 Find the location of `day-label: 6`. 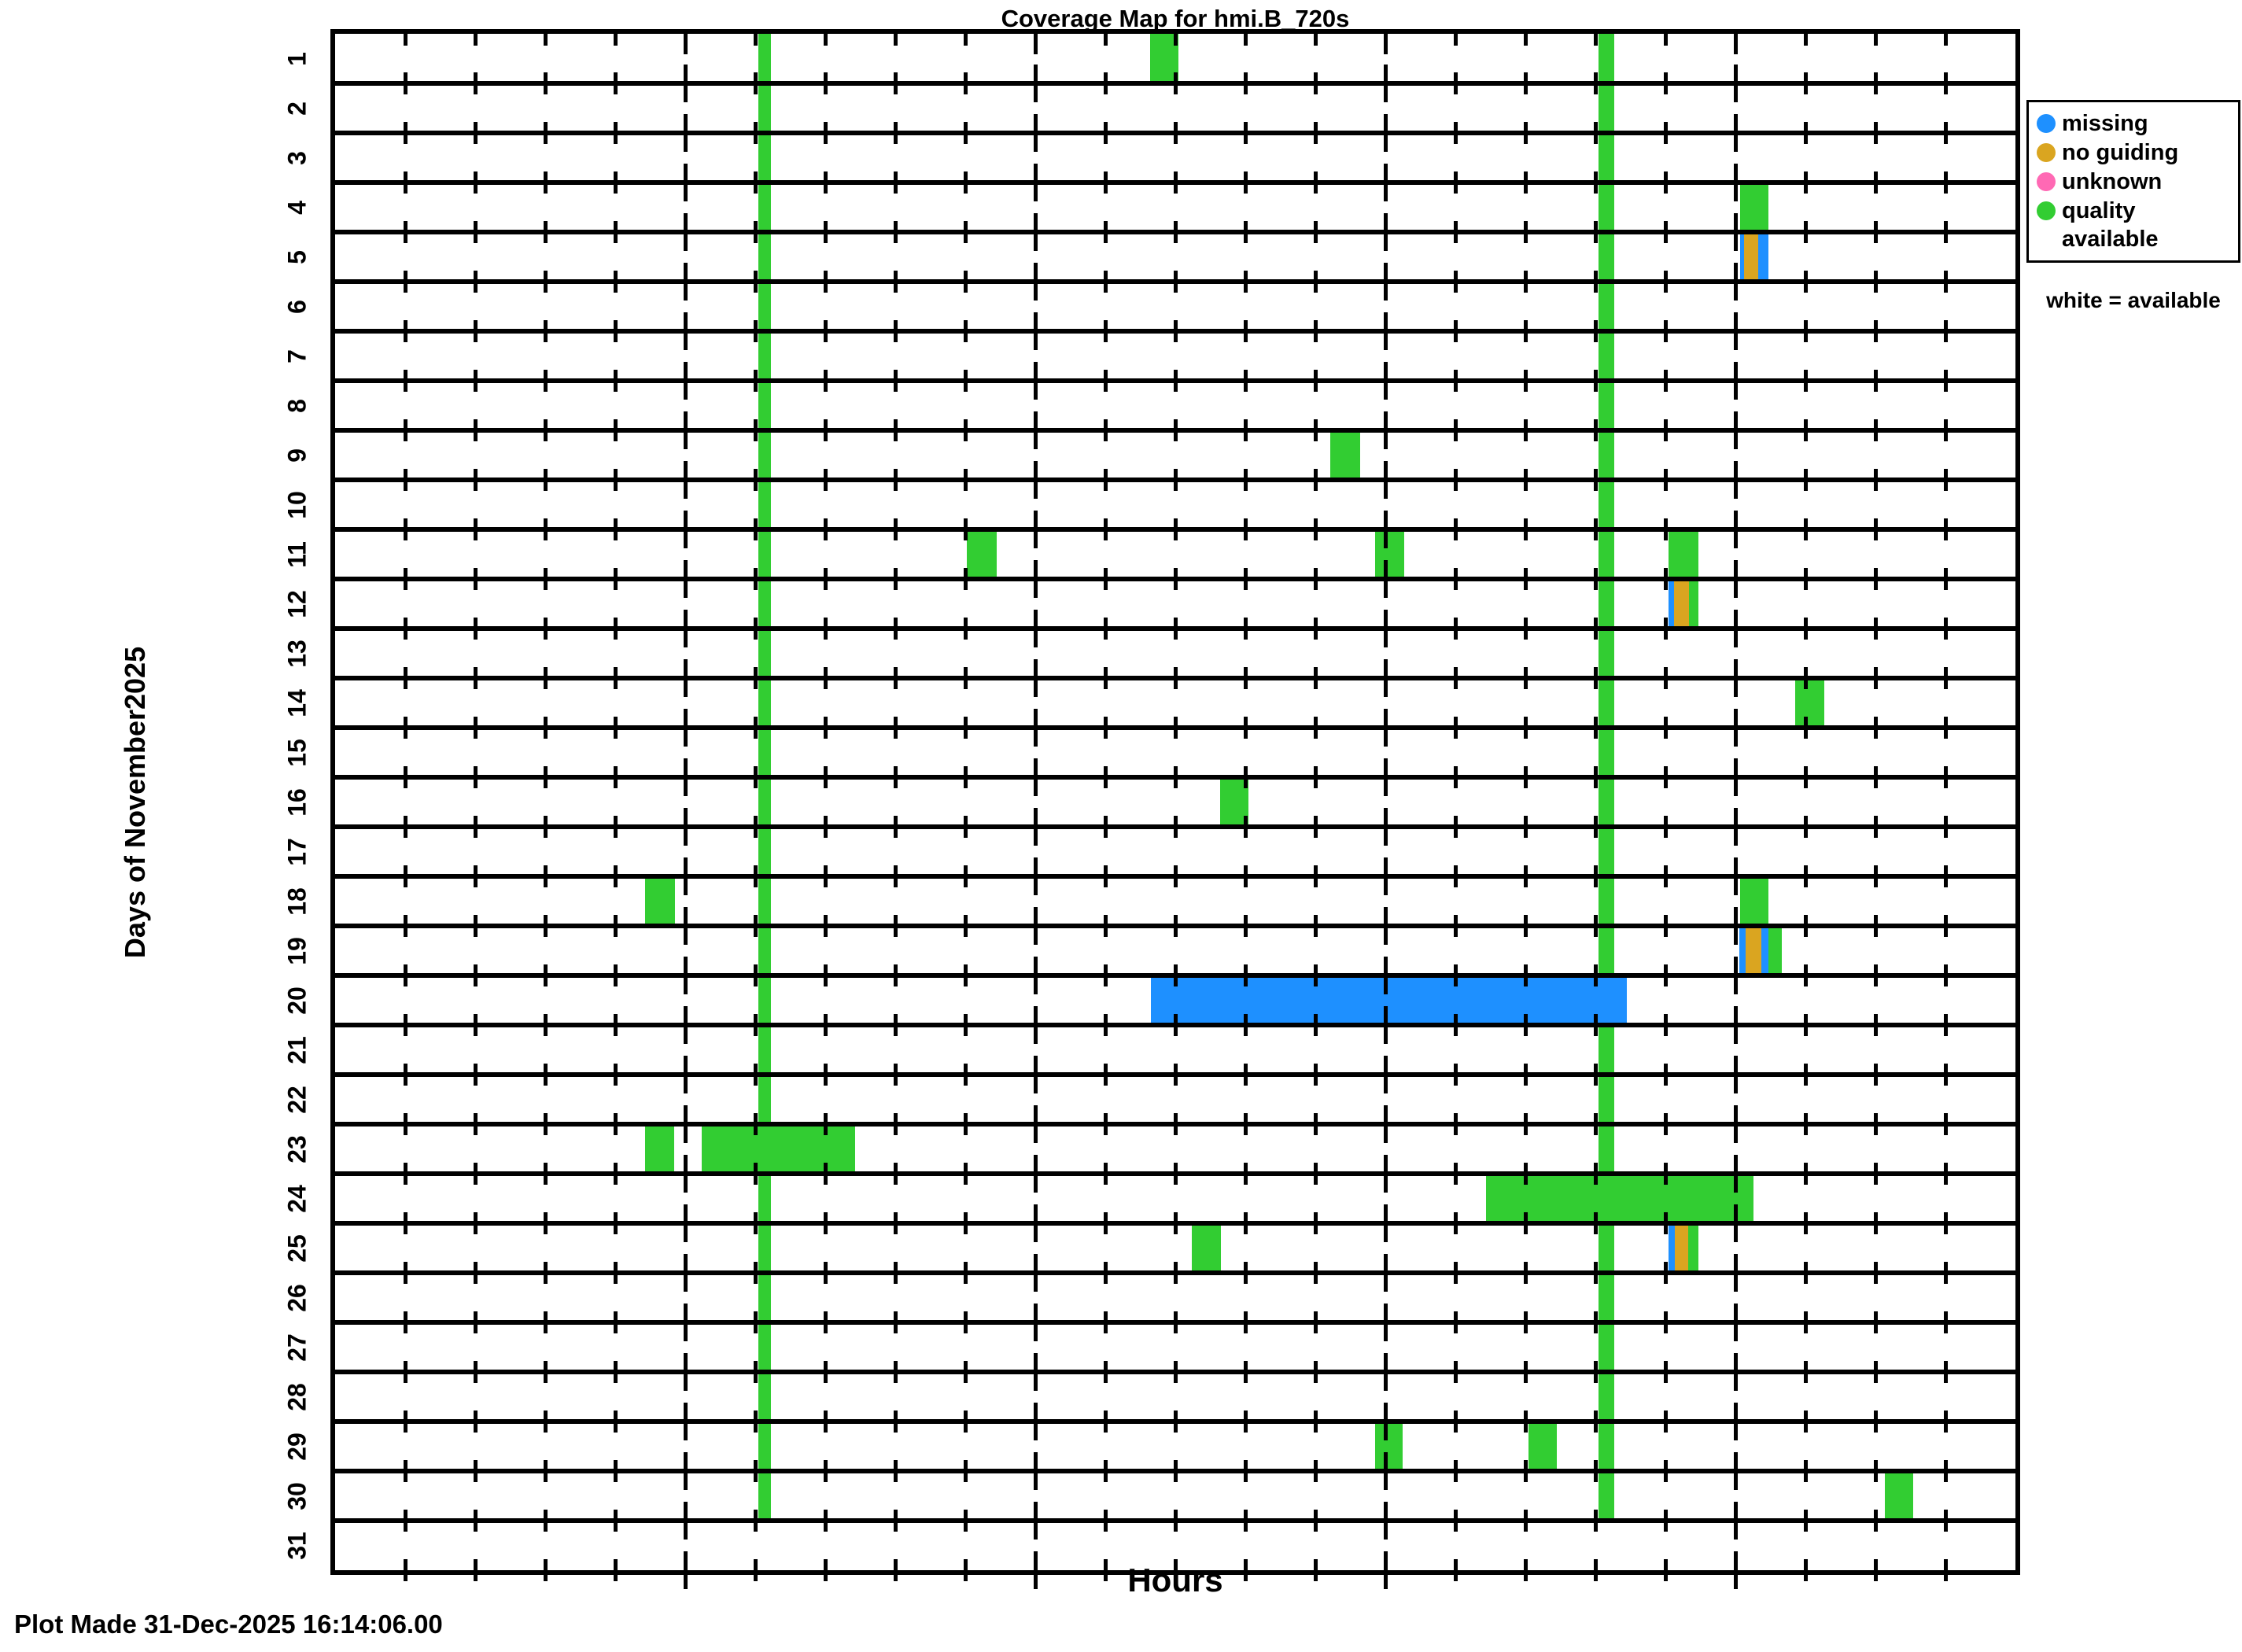

day-label: 6 is located at coordinates (297, 306).